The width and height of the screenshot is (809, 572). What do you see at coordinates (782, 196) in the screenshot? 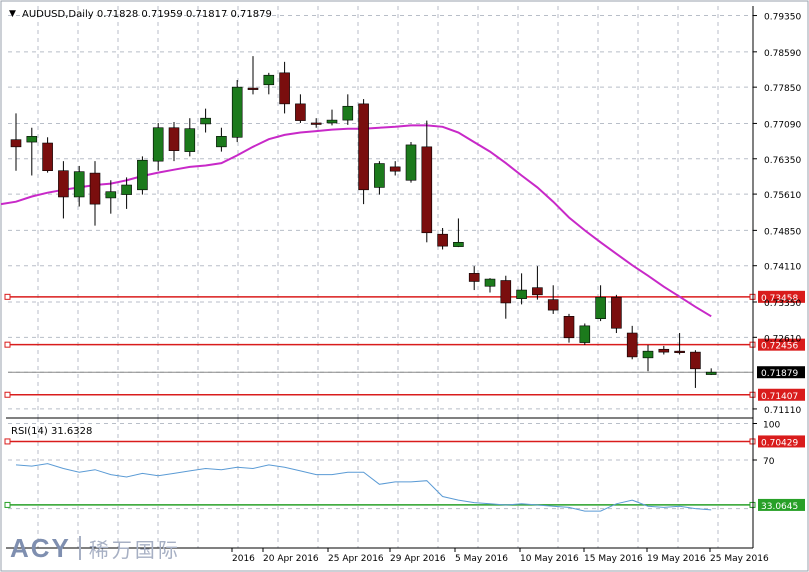
I see `price-tick-label: 0.75610` at bounding box center [782, 196].